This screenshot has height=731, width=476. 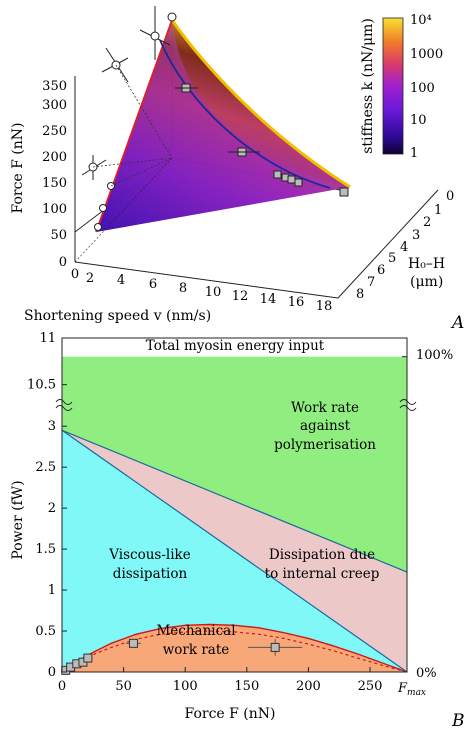 I want to click on colorbar, so click(x=393, y=86).